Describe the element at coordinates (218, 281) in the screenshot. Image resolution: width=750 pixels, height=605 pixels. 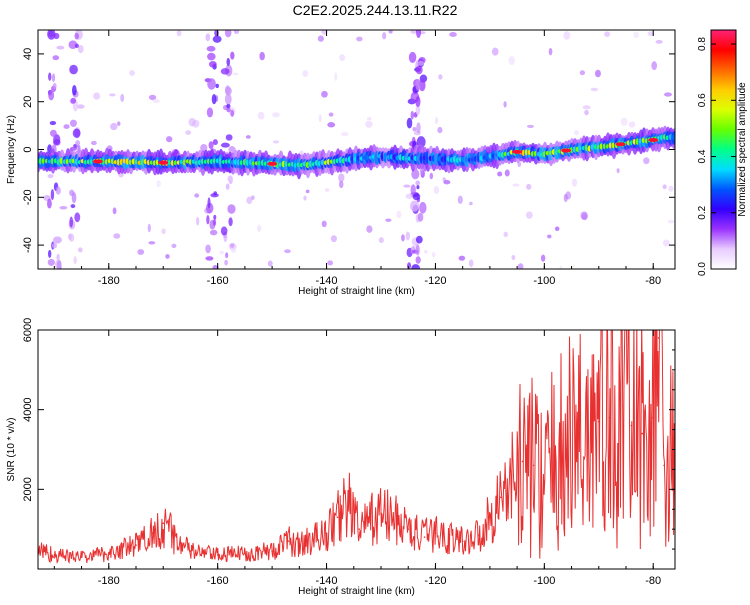
I see `x-tick-label-spectrogram: -160` at that location.